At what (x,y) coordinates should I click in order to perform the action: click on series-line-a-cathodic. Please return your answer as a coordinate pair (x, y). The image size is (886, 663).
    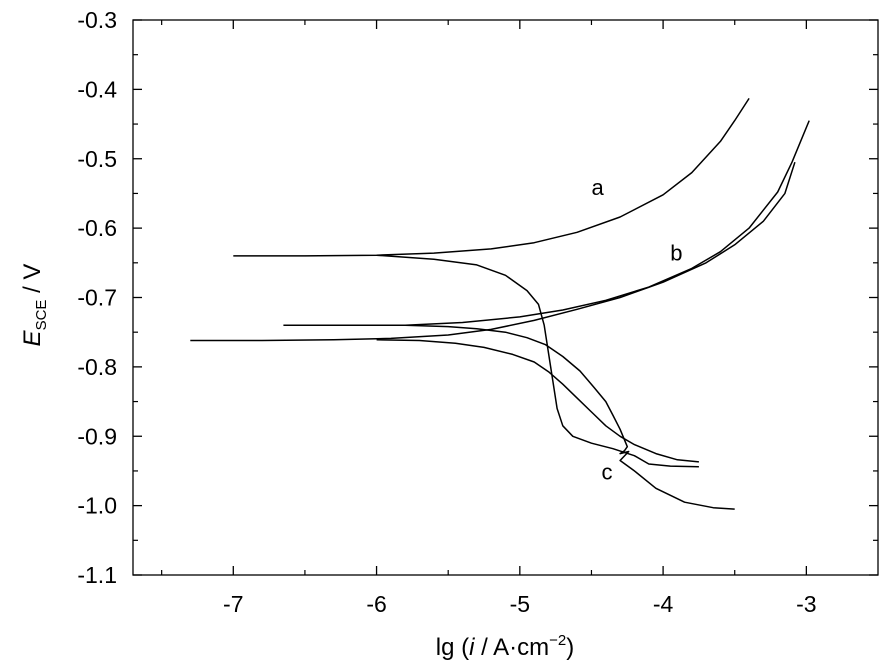
    Looking at the image, I should click on (537, 361).